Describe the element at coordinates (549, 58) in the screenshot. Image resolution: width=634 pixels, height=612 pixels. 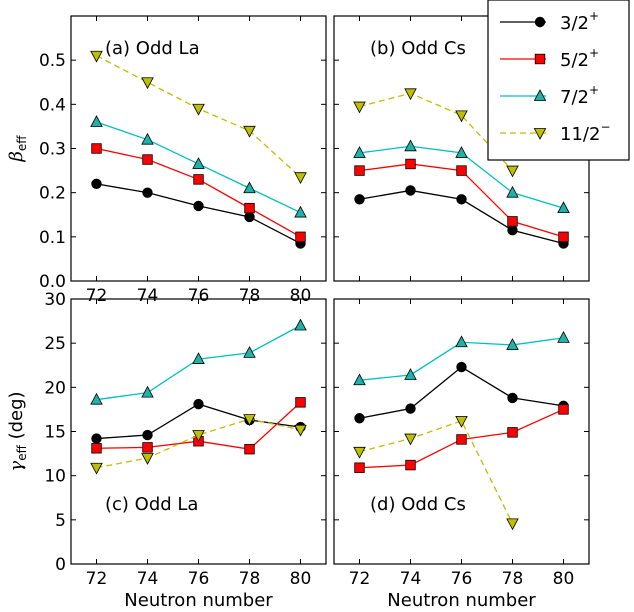
I see `legend-entry: 5/2+` at that location.